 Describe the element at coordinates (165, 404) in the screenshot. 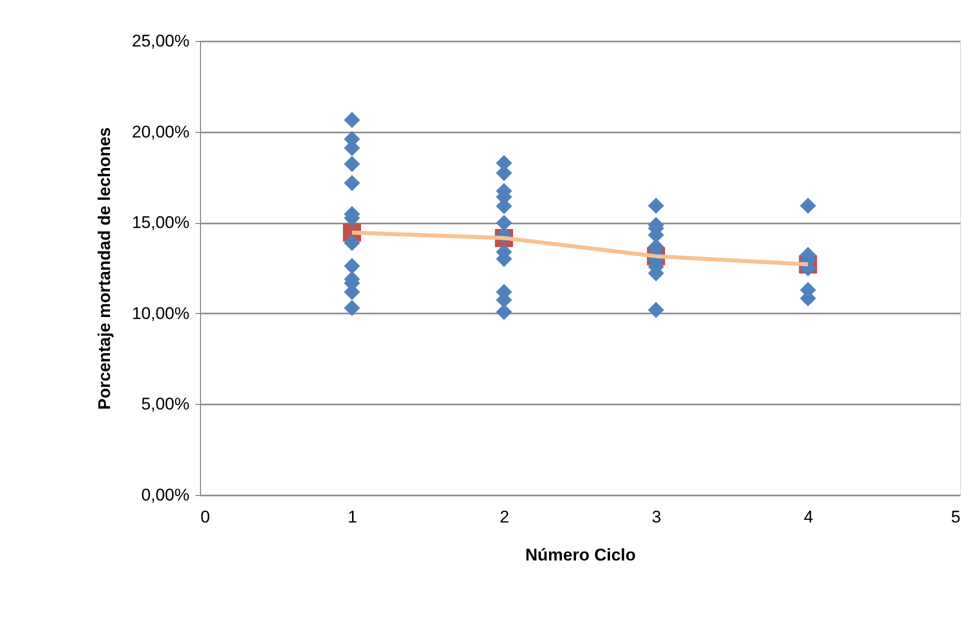

I see `y-tick-label: 5,00%` at that location.